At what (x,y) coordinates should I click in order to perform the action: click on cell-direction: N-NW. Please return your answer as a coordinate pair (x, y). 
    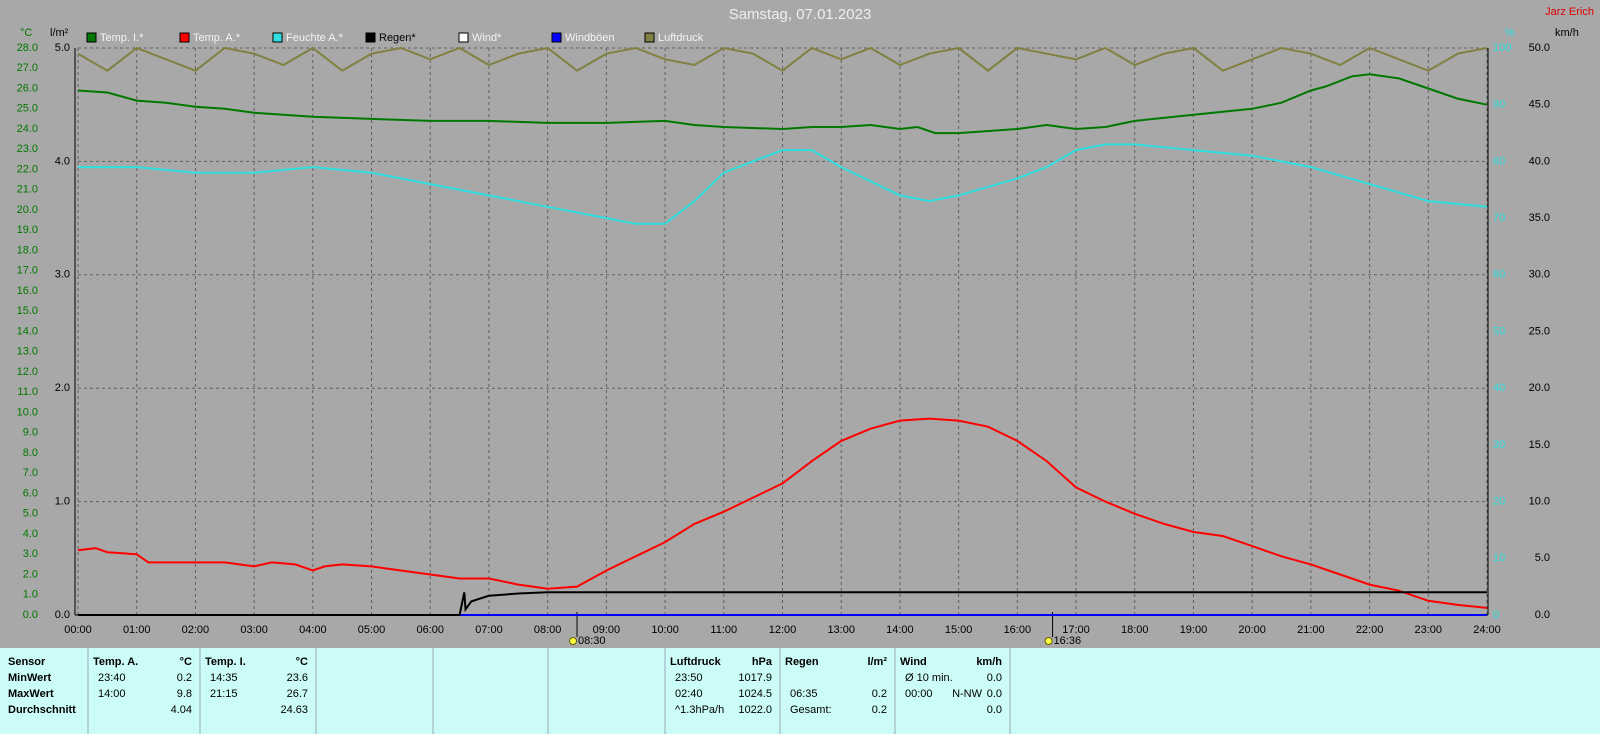
    Looking at the image, I should click on (967, 694).